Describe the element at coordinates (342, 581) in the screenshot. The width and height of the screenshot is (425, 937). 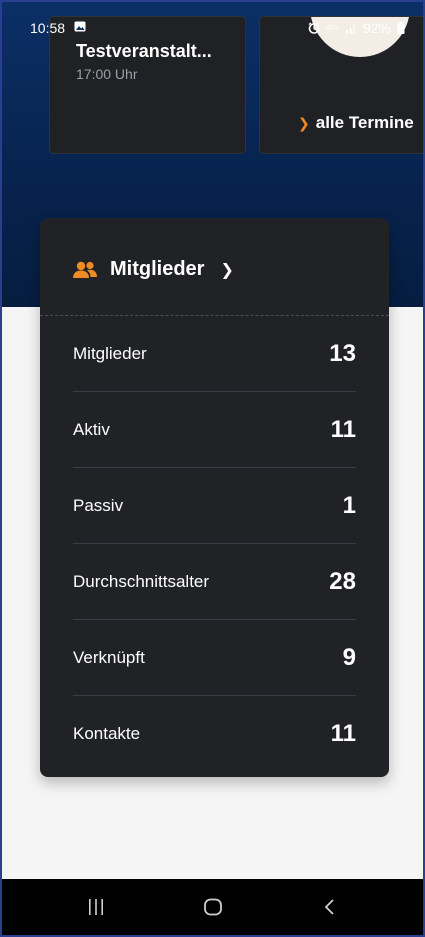
I see `stat-value: 28` at that location.